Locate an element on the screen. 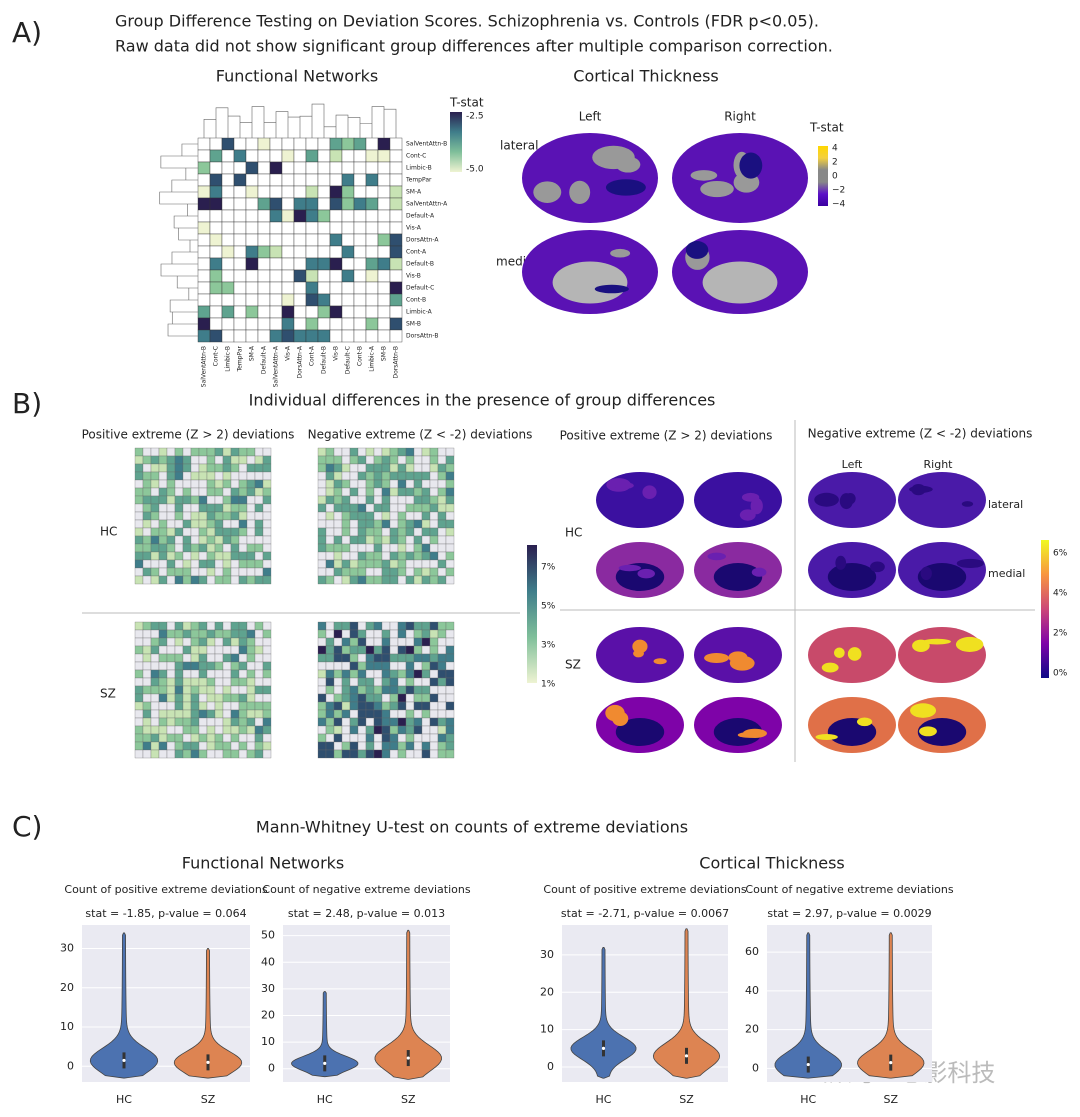  violin is located at coordinates (208, 1013).